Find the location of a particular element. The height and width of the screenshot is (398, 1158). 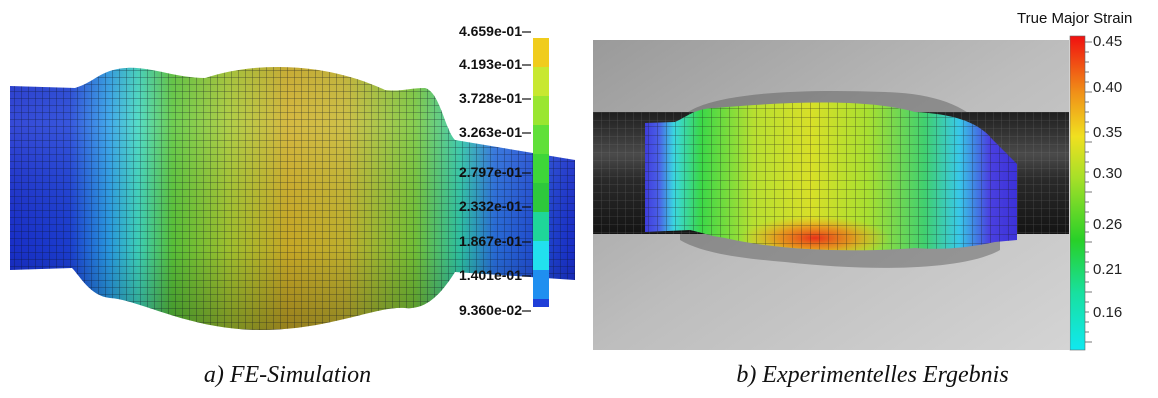

experiment-caption: b) Experimentelles Ergebnis is located at coordinates (872, 375).